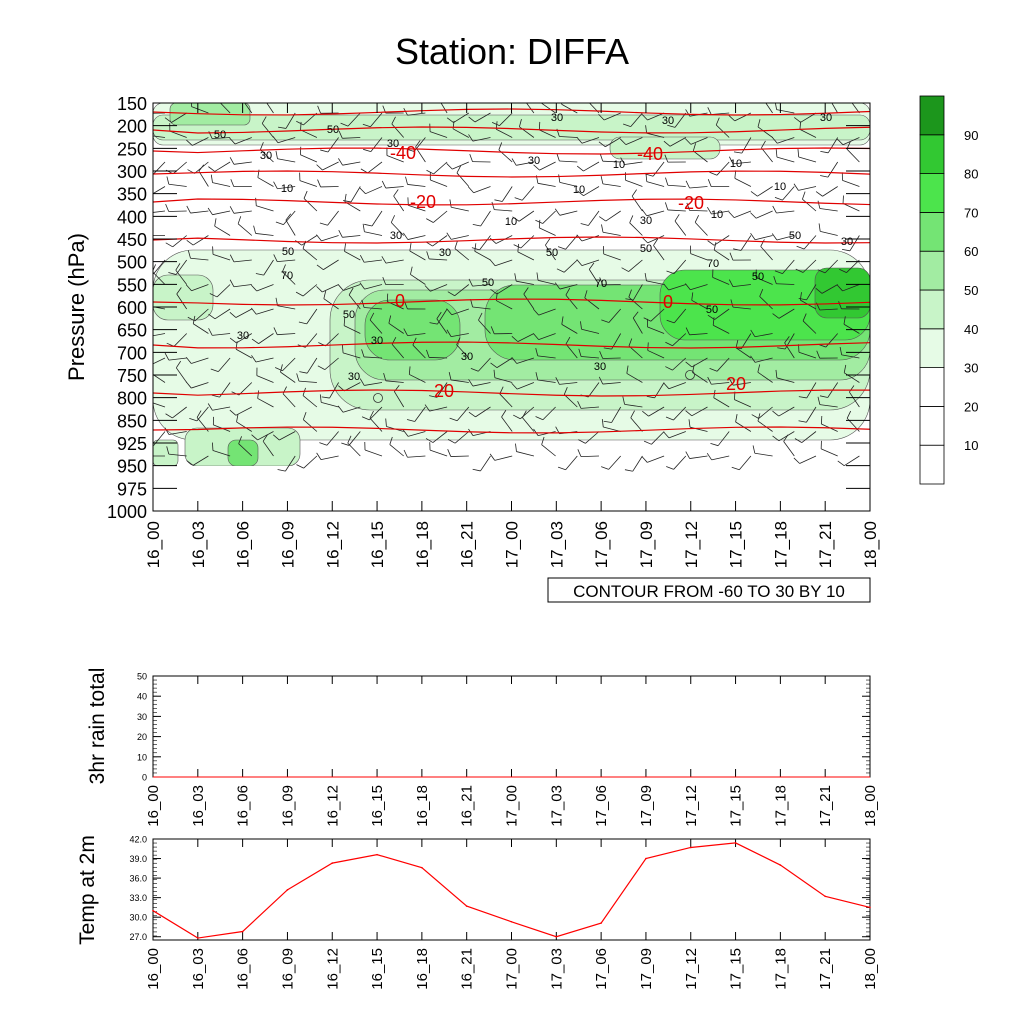  Describe the element at coordinates (242, 931) in the screenshot. I see `temperature-point` at that location.